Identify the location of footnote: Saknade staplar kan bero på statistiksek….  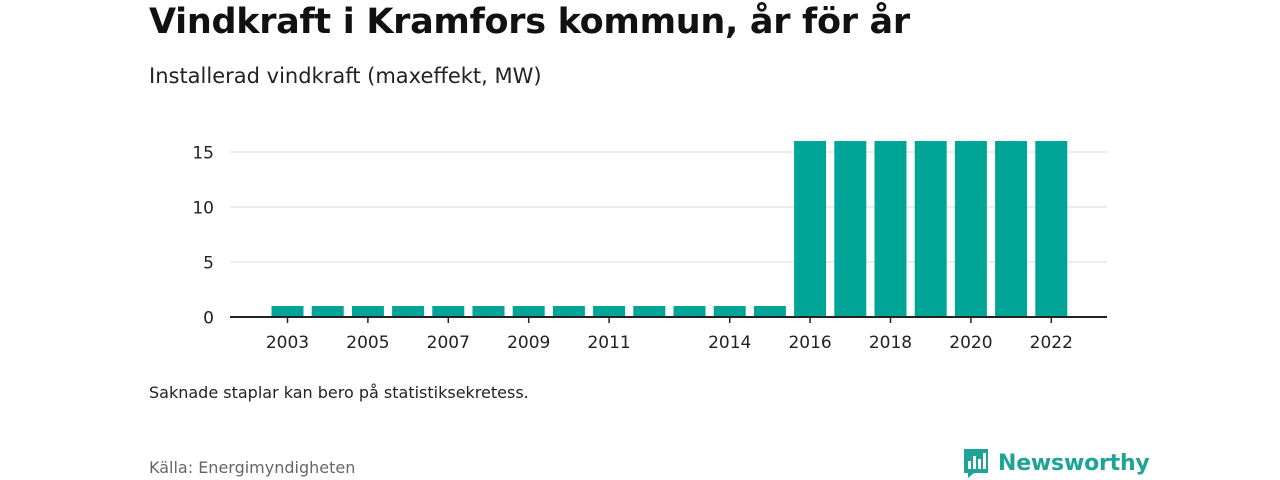
(339, 392).